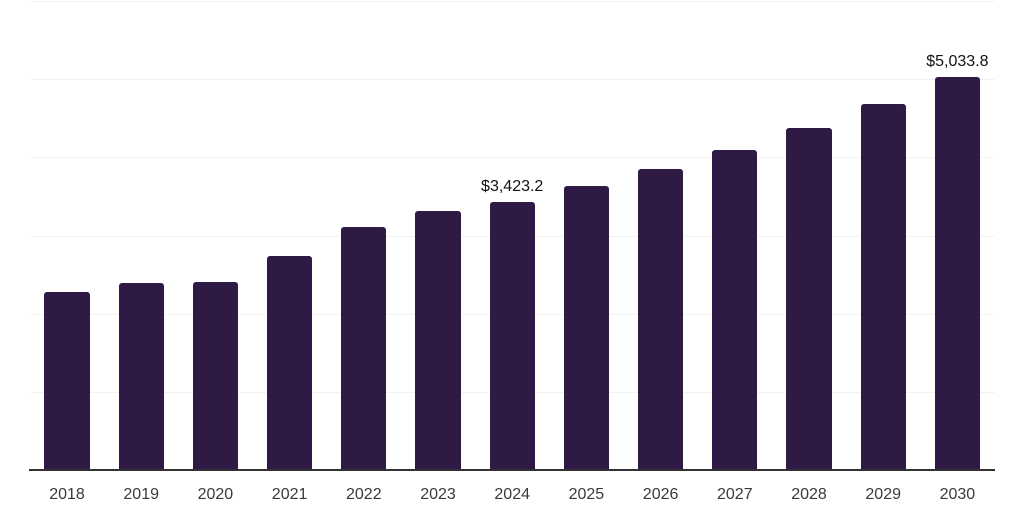 This screenshot has width=1024, height=512. What do you see at coordinates (141, 494) in the screenshot?
I see `x-tick-label-2019: 2019` at bounding box center [141, 494].